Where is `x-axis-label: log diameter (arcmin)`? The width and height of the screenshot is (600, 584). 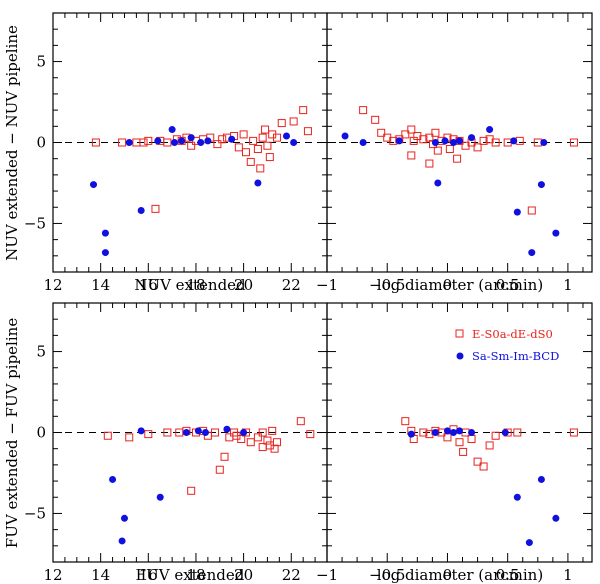
x-axis-label: log diameter (arcmin) is located at coordinates (460, 575).